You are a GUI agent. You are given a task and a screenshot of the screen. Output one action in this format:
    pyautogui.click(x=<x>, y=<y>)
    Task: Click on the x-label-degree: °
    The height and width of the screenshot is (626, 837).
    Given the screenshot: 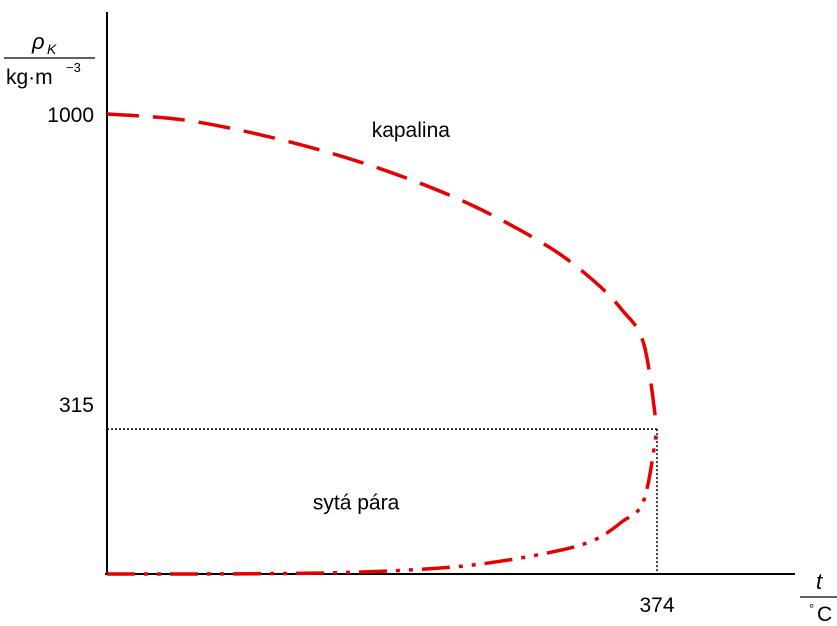 What is the action you would take?
    pyautogui.click(x=811, y=608)
    